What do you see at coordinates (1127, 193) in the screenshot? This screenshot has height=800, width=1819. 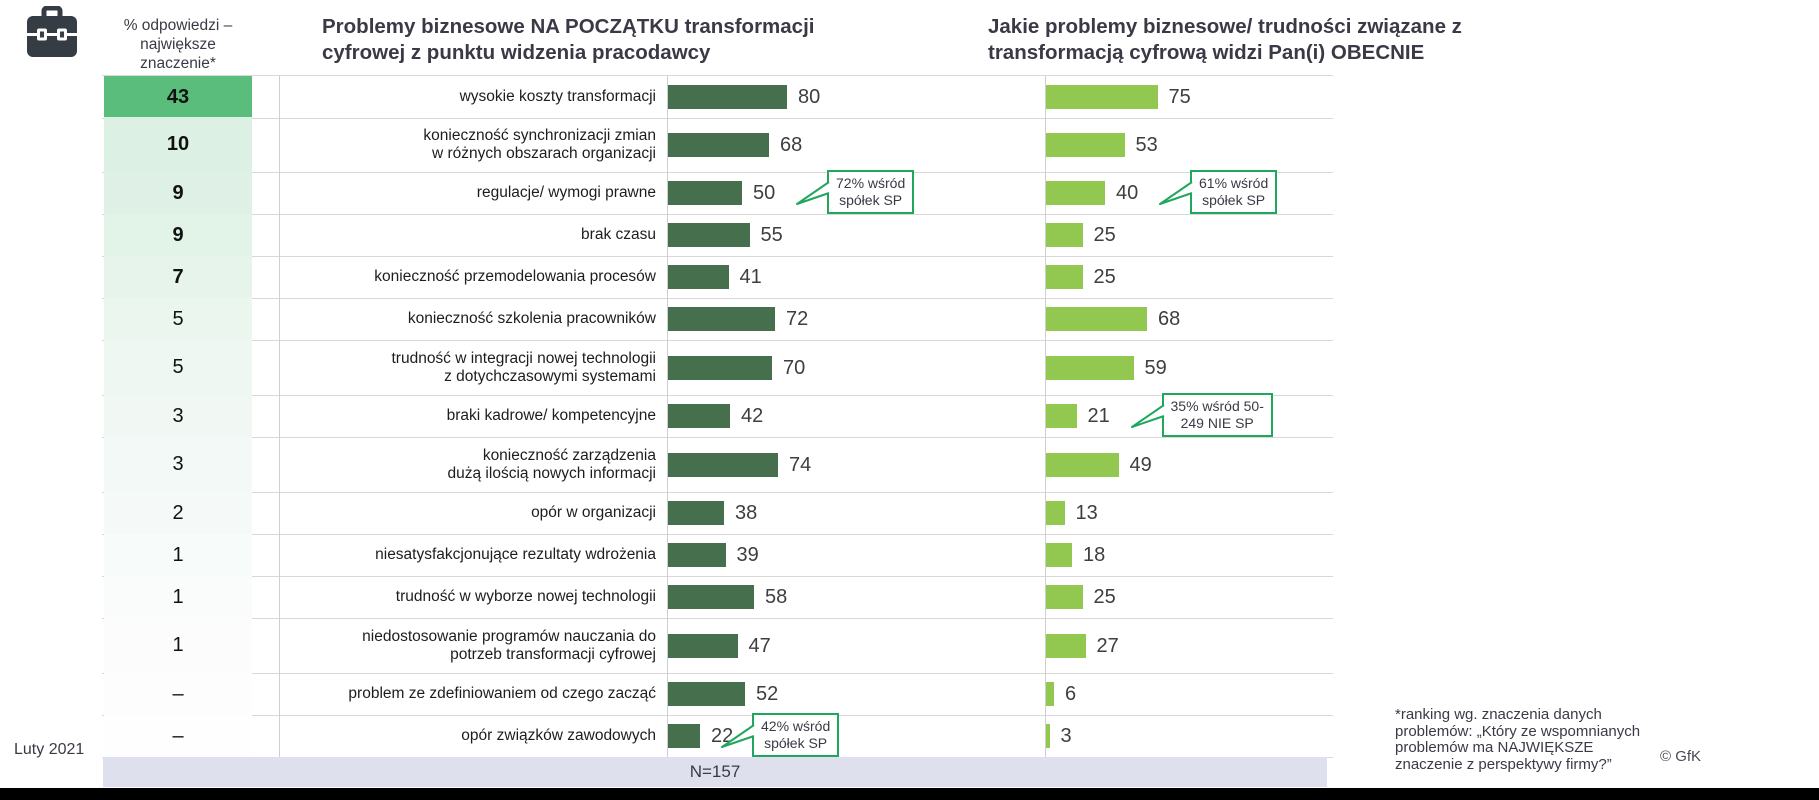 I see `bar-value-current: 40` at bounding box center [1127, 193].